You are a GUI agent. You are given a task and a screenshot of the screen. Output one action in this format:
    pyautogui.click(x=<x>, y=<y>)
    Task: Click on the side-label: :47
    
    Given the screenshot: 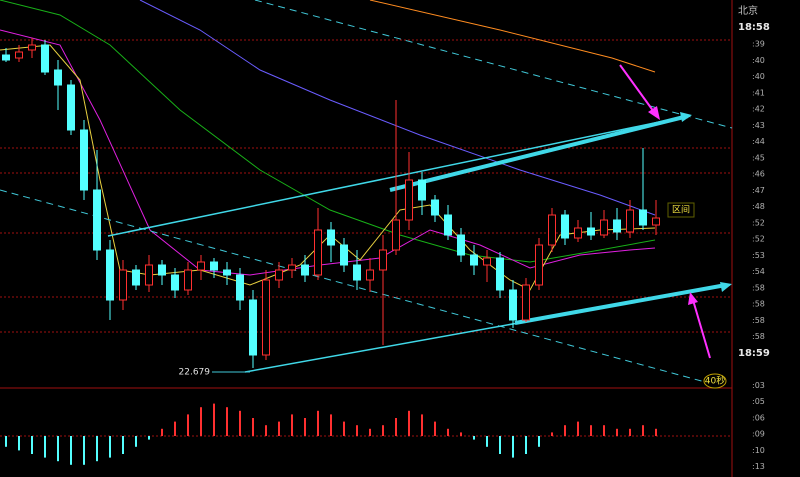 What is the action you would take?
    pyautogui.click(x=758, y=190)
    